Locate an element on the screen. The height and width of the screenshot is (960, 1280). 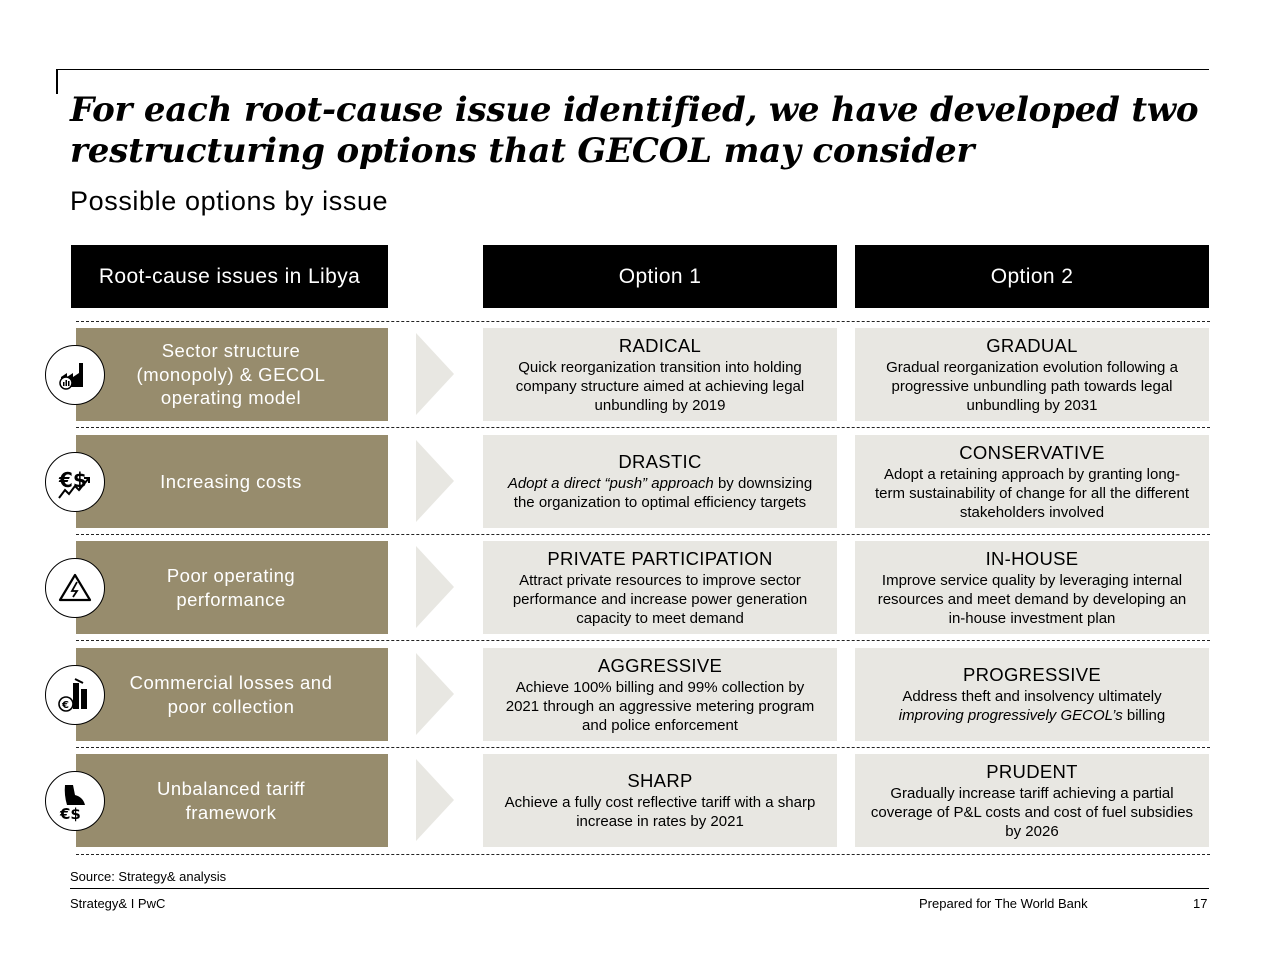
option-title: PROGRESSIVE is located at coordinates (1032, 674).